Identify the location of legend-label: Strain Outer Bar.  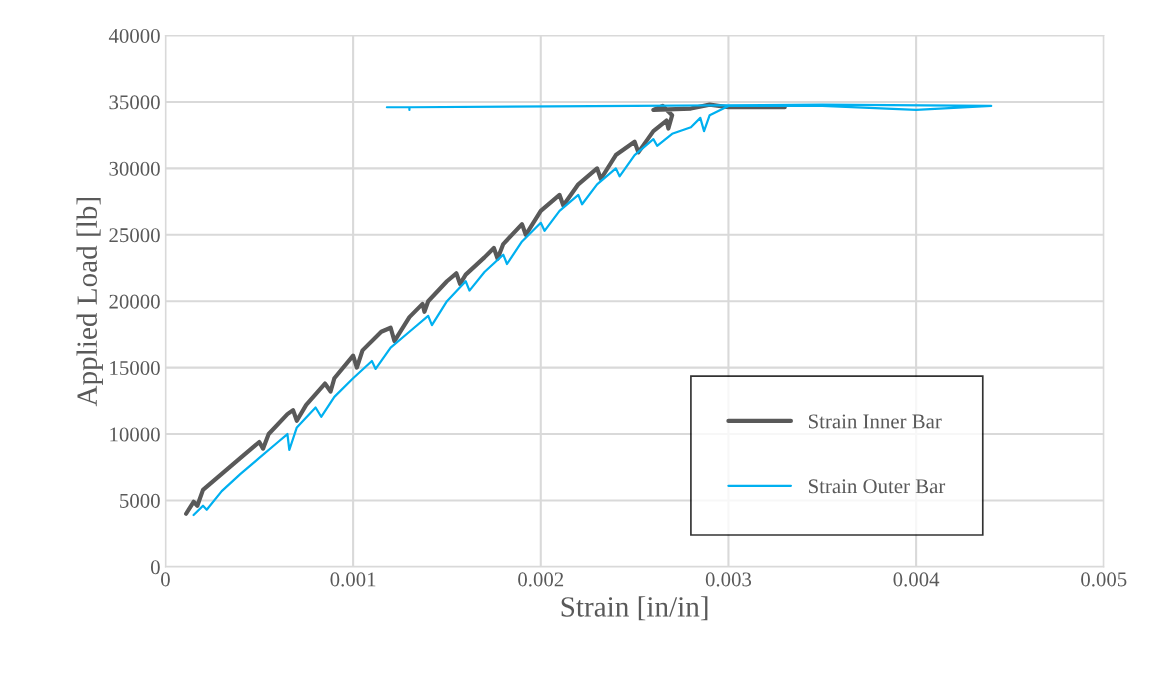
(877, 486).